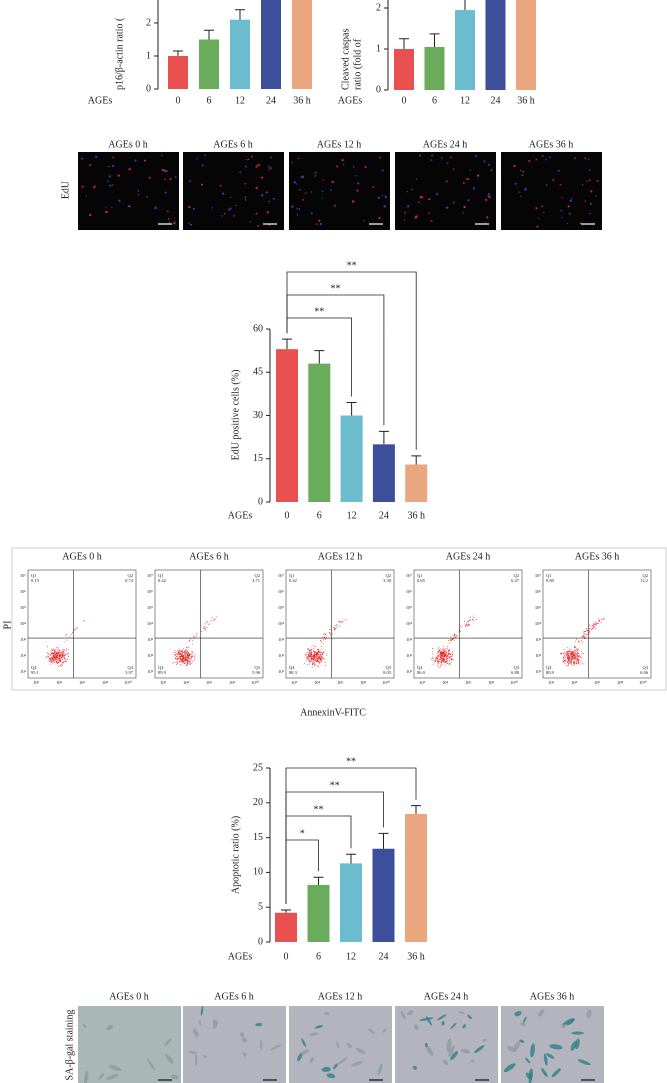  I want to click on y-tick-label: 10³, so click(409, 639).